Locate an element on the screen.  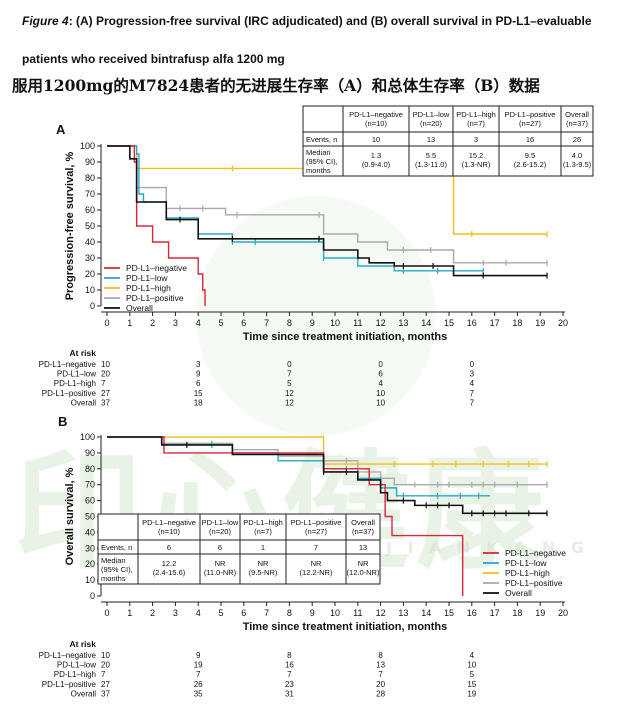
x-tick-label: 6 is located at coordinates (243, 613).